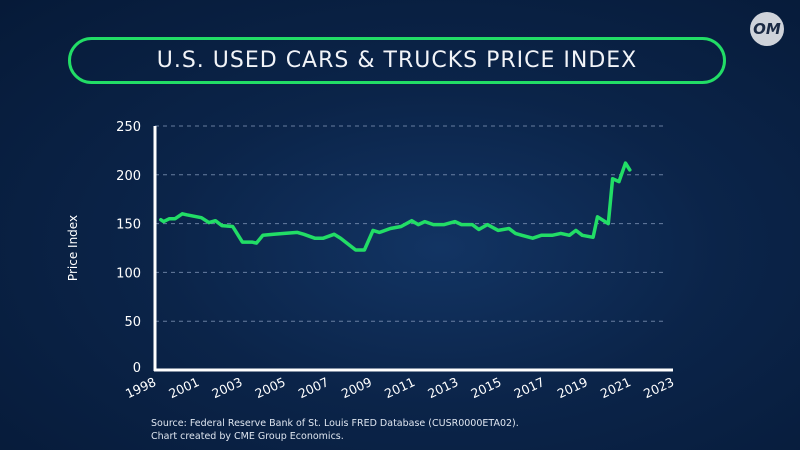 The height and width of the screenshot is (450, 800). I want to click on x-tick-label: 2011, so click(399, 387).